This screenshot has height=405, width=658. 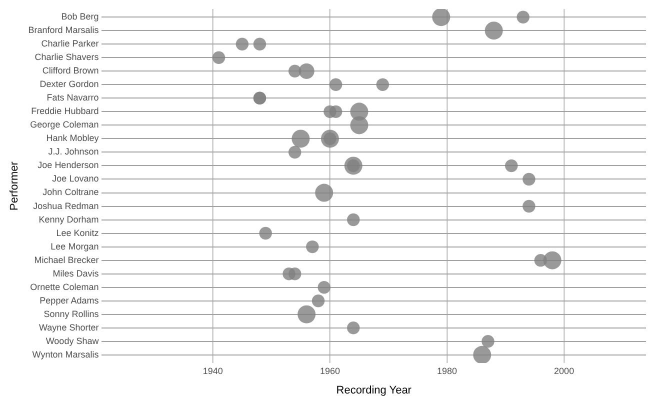 I want to click on y-tick-label: Bob Berg, so click(x=80, y=17).